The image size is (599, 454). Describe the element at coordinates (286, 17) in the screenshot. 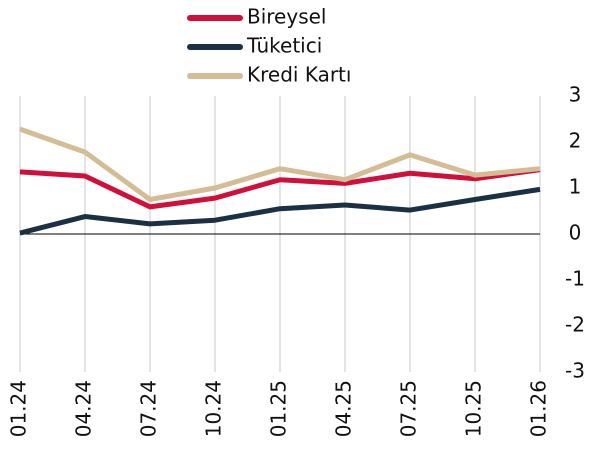

I see `legend-label: Bireysel` at that location.